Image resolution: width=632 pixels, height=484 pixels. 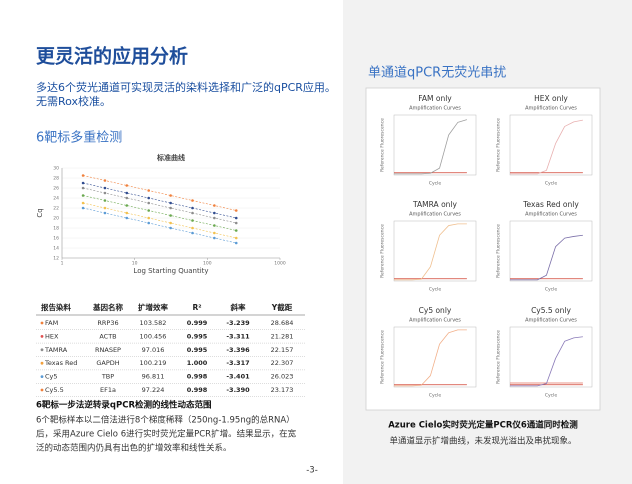 I want to click on page-title: 更灵活的应用分析, so click(x=112, y=56).